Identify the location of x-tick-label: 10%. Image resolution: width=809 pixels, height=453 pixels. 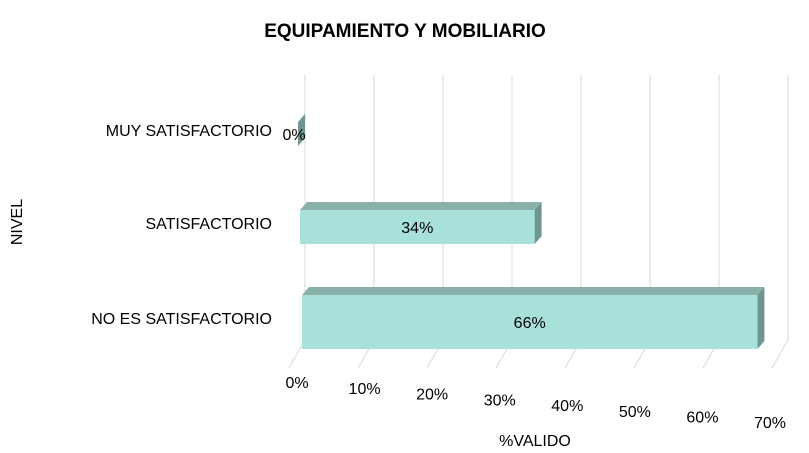
(365, 389).